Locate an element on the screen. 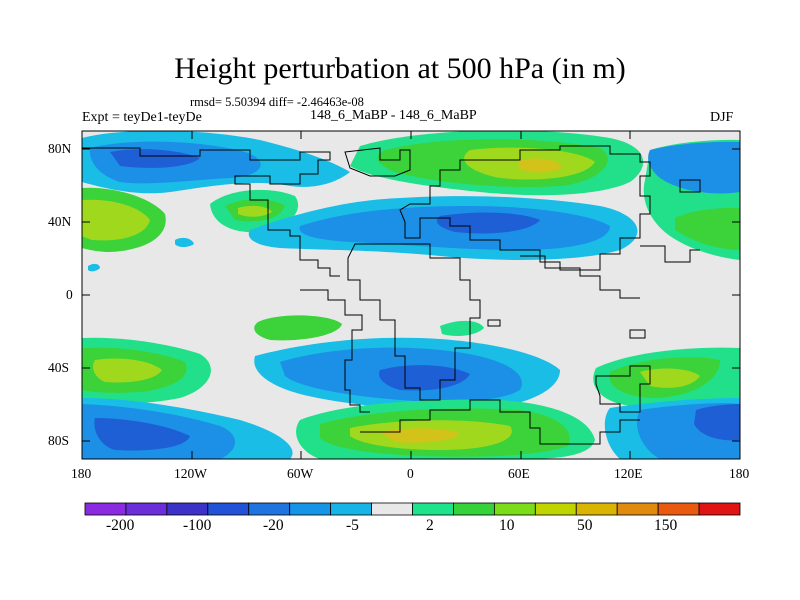 The height and width of the screenshot is (600, 800). field-sh-pos-strong is located at coordinates (127, 370).